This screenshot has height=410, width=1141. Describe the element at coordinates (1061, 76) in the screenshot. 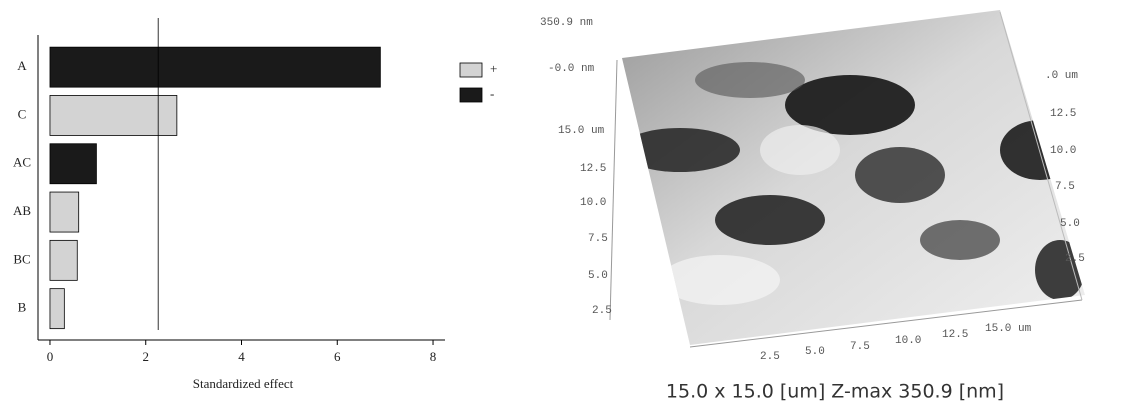

I see `afm-label: .0 um` at that location.